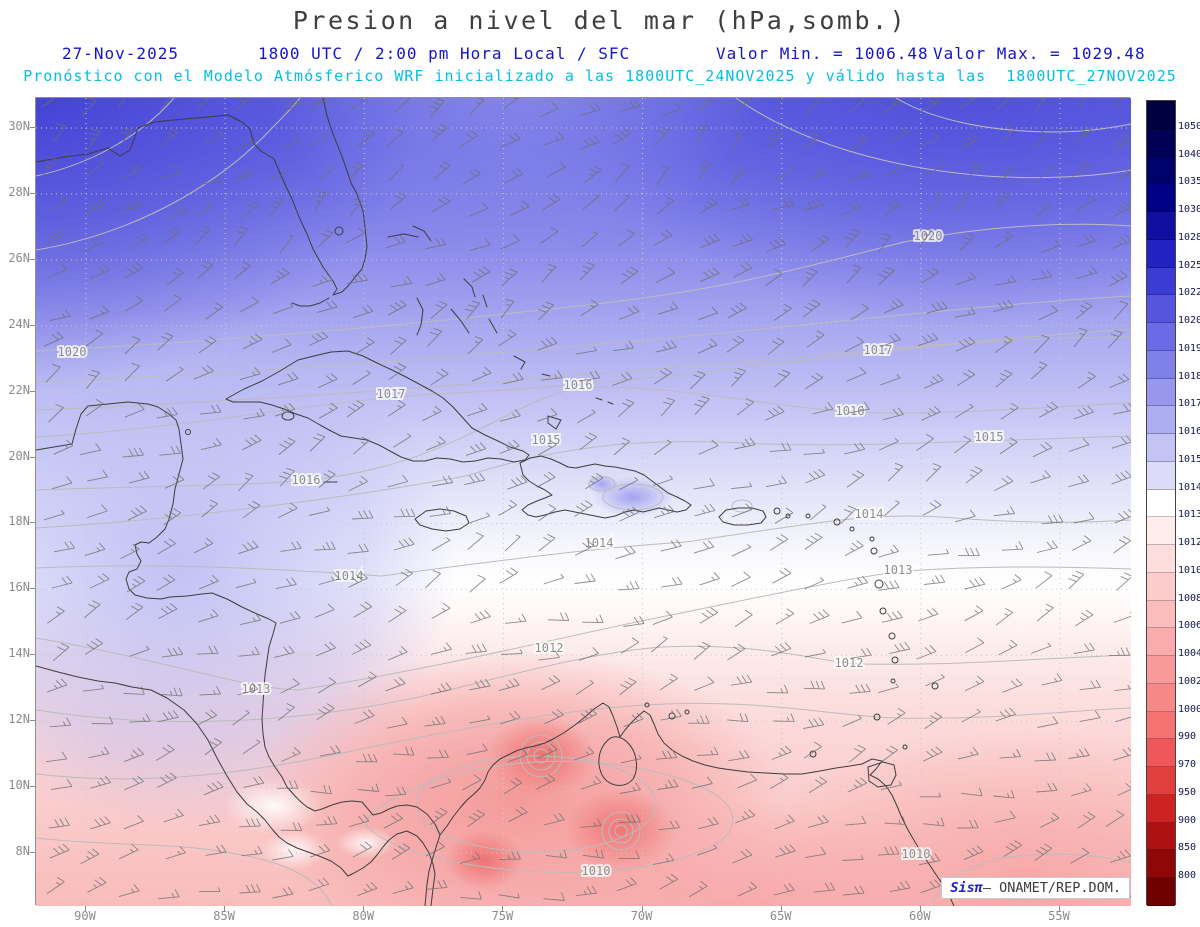 This screenshot has width=1200, height=927. Describe the element at coordinates (578, 385) in the screenshot. I see `contour-label: 1016` at that location.